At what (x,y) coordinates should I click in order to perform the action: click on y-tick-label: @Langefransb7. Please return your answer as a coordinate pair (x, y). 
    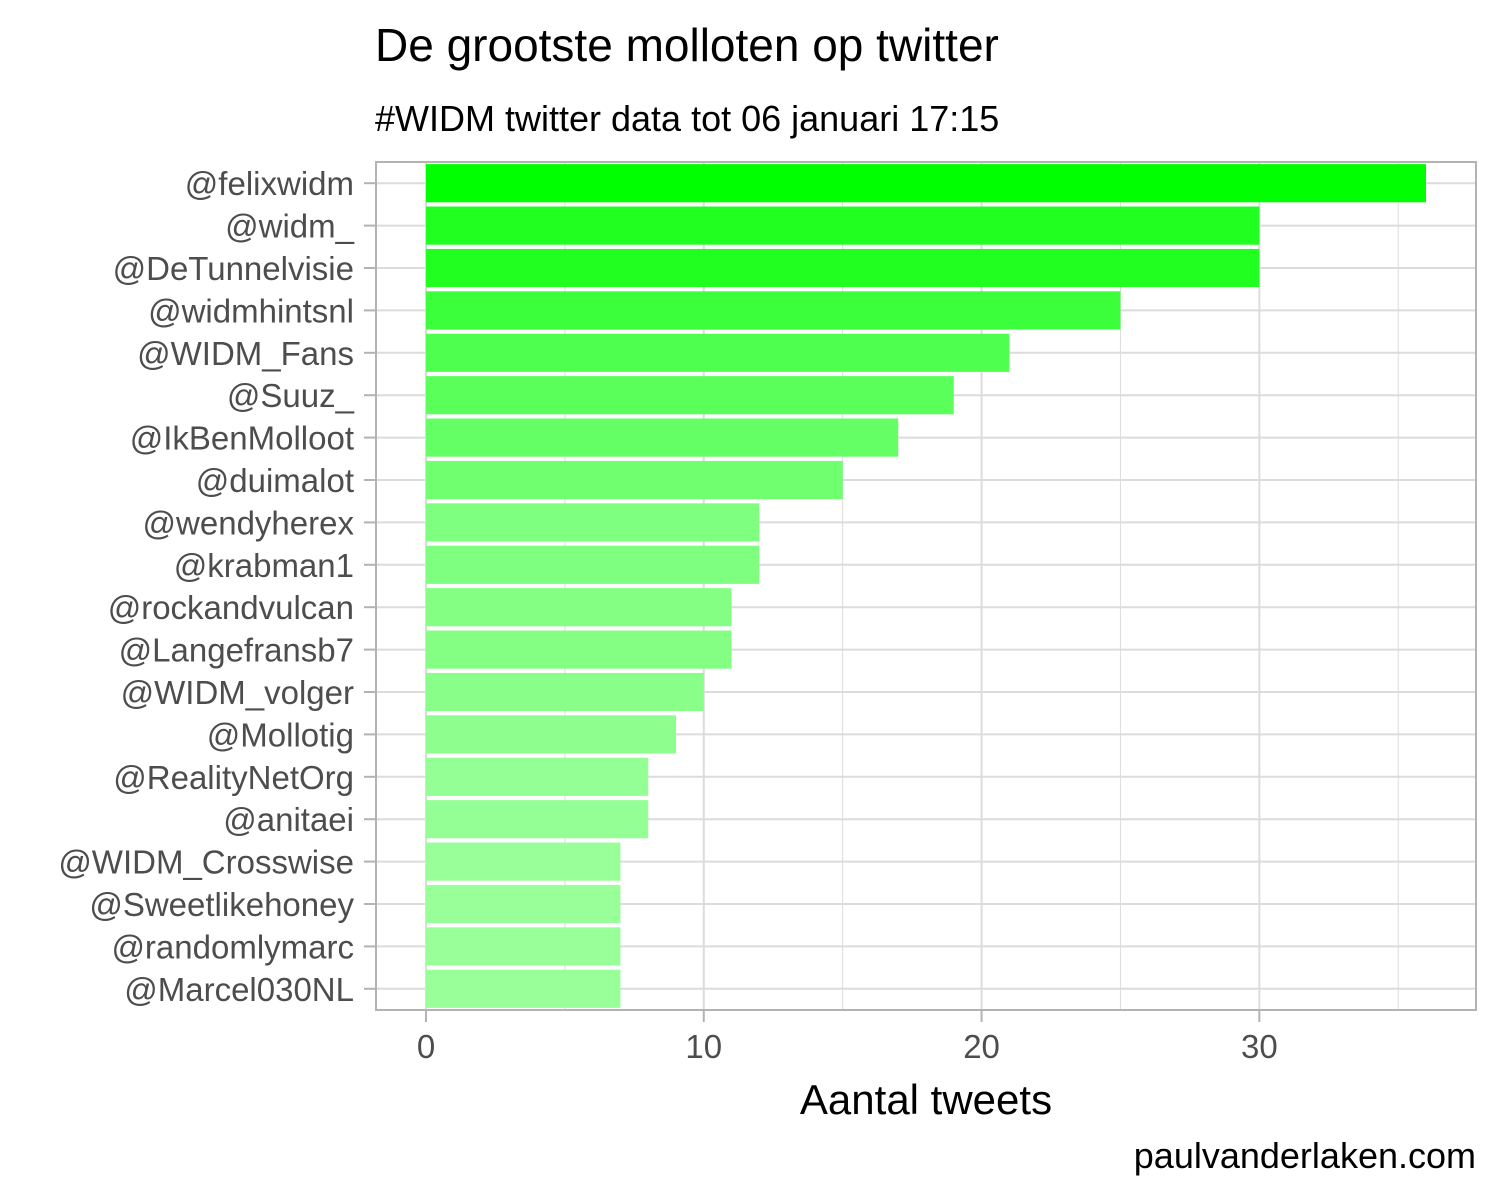
    Looking at the image, I should click on (236, 650).